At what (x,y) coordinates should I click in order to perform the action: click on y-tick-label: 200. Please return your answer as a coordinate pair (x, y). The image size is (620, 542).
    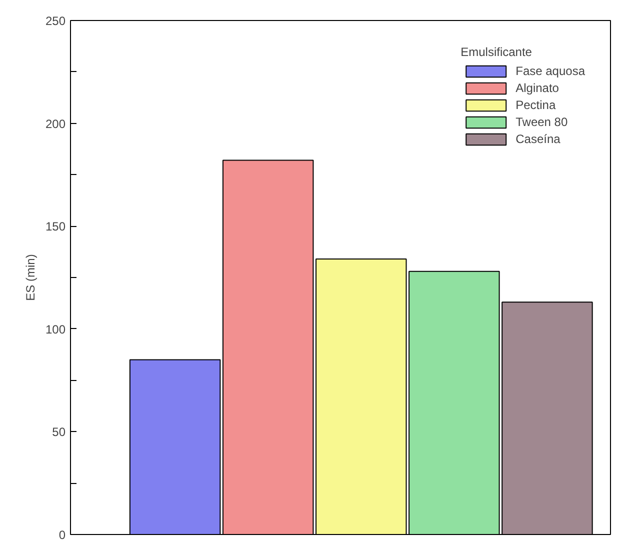
    Looking at the image, I should click on (55, 123).